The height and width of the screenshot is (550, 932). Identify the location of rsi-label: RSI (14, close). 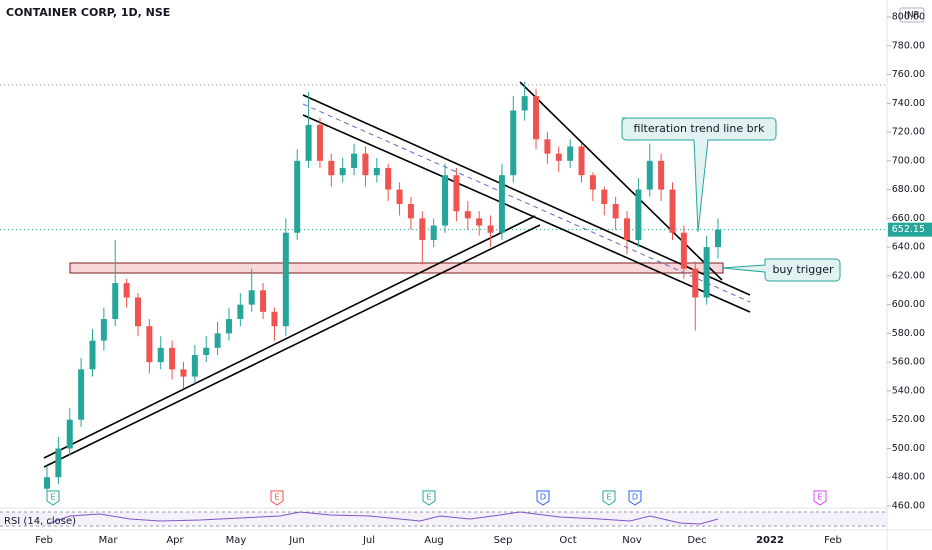
(40, 521).